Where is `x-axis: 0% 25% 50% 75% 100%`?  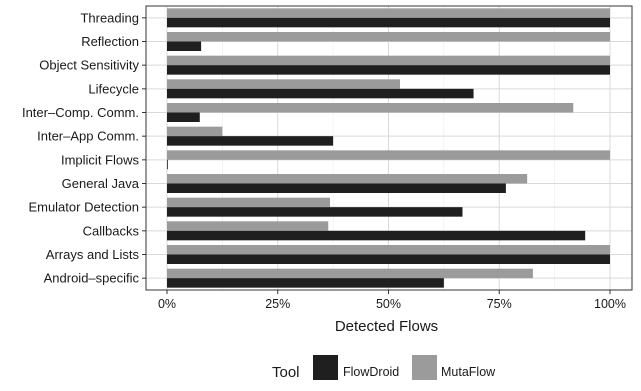 x-axis: 0% 25% 50% 75% 100% is located at coordinates (392, 300).